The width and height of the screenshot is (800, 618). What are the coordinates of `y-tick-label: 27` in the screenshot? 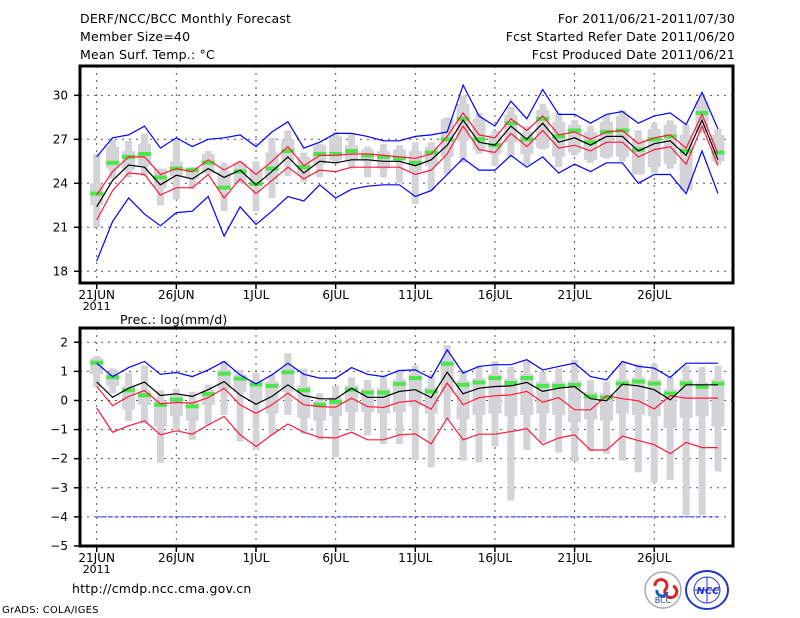 It's located at (60, 139).